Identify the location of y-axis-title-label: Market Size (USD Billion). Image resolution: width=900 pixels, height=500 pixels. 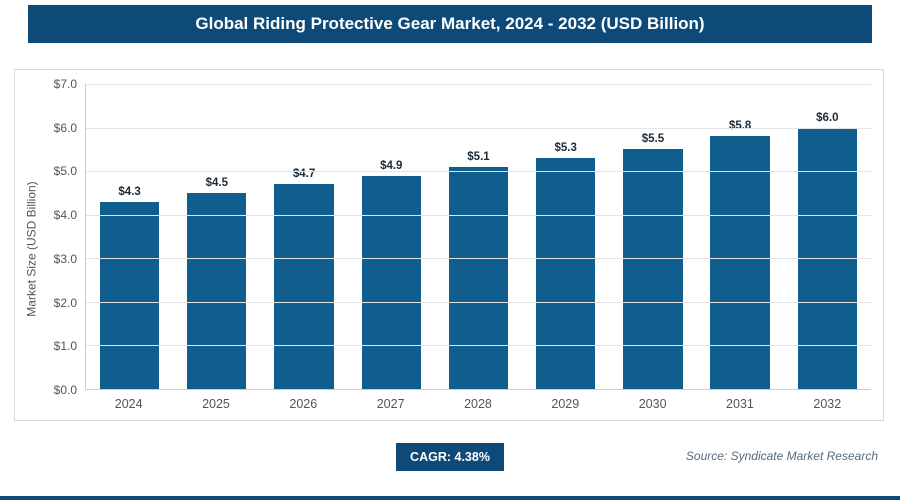
(32, 249).